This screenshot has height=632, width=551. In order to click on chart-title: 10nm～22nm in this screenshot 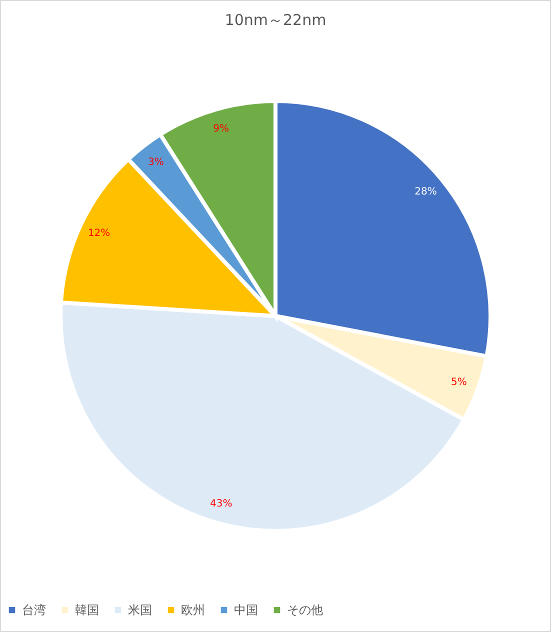, I will do `click(275, 20)`.